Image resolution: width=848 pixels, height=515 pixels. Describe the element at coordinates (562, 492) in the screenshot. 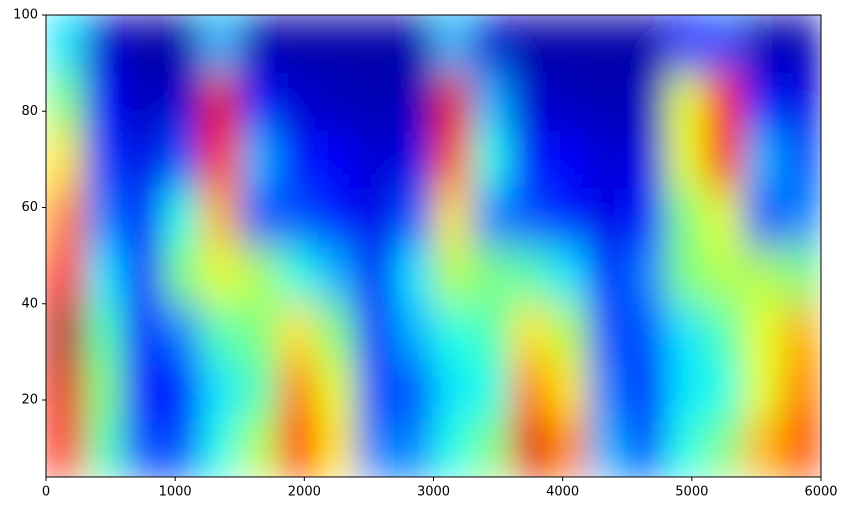

I see `x-tick-label: 4000` at that location.